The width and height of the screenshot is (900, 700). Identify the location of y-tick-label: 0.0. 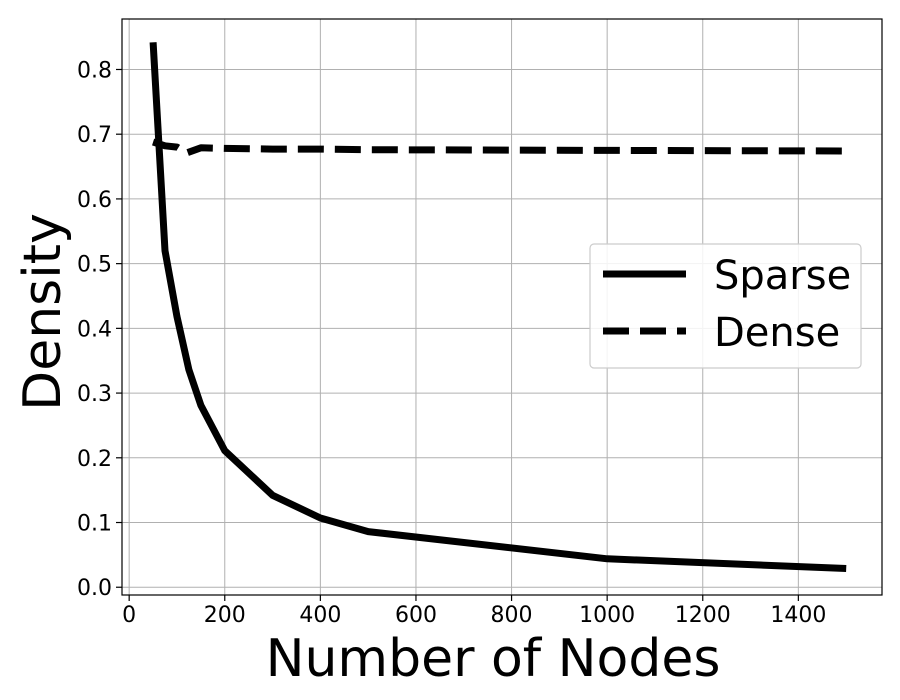
(94, 588).